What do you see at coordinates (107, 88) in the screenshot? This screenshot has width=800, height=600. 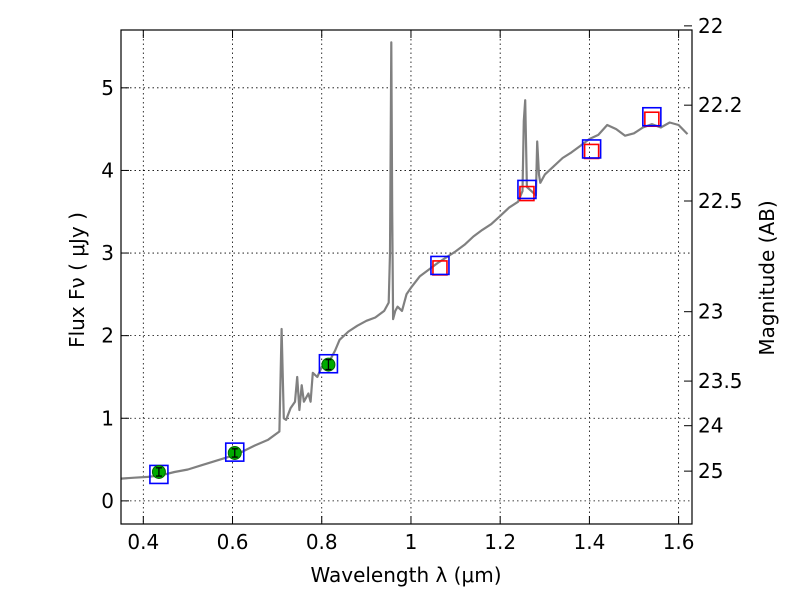 I see `y-tick-label: 5` at bounding box center [107, 88].